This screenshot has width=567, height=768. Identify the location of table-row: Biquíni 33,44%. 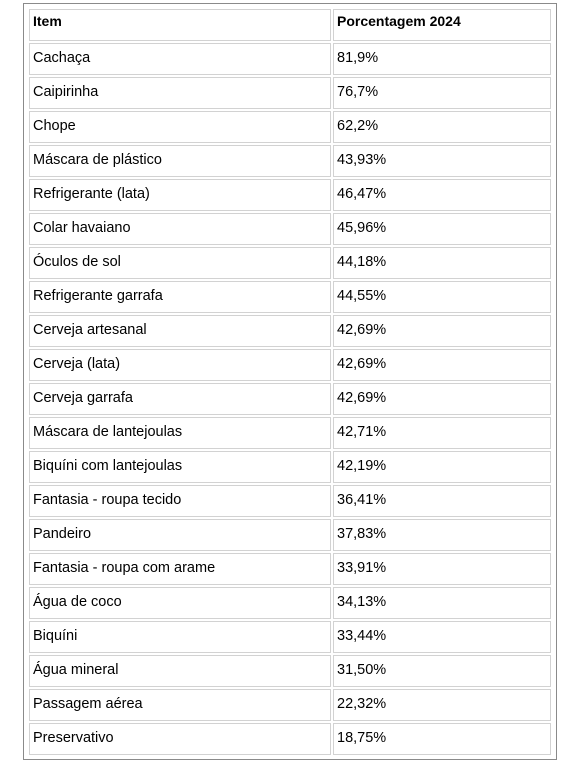
(290, 637).